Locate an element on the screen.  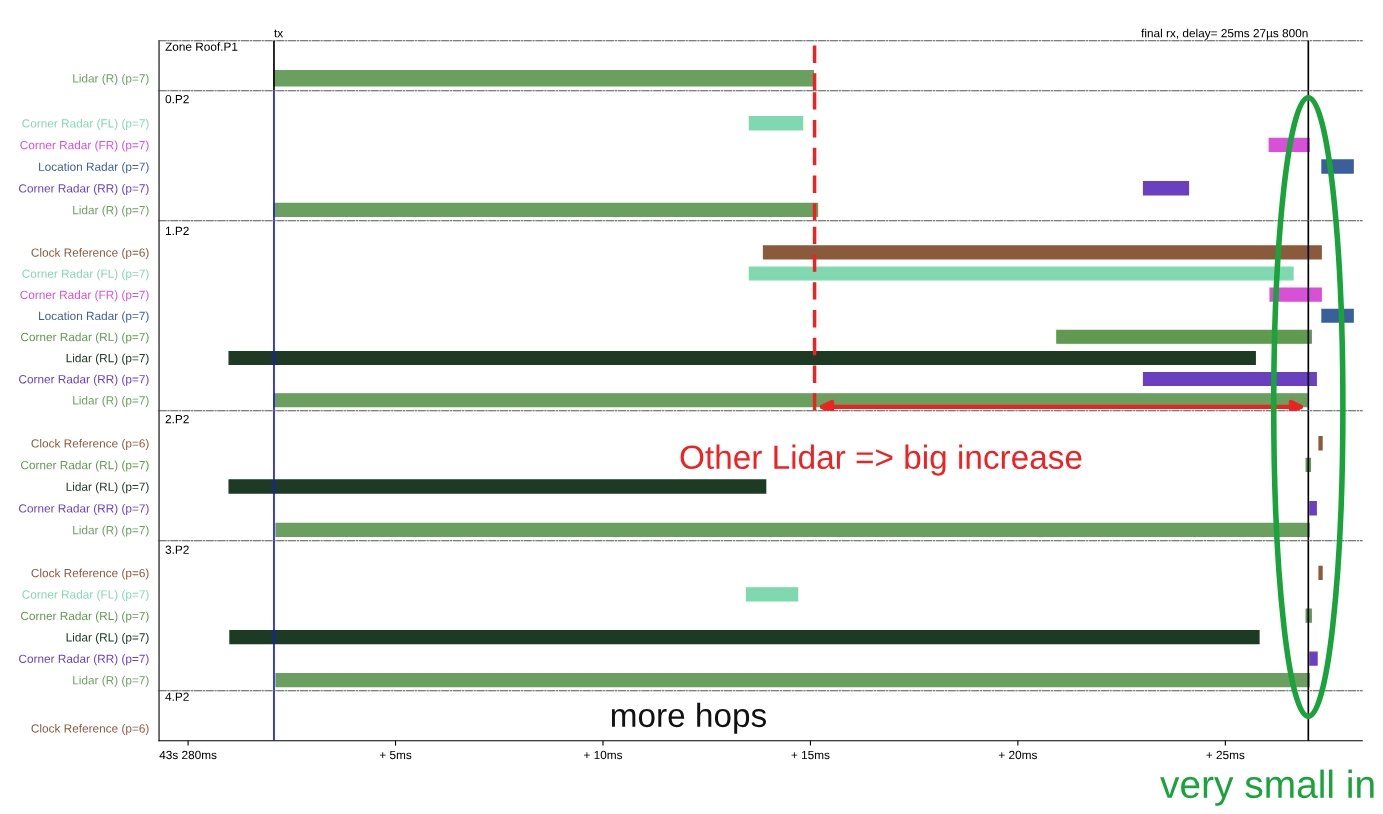
chart-title: 2.P2 is located at coordinates (177, 419).